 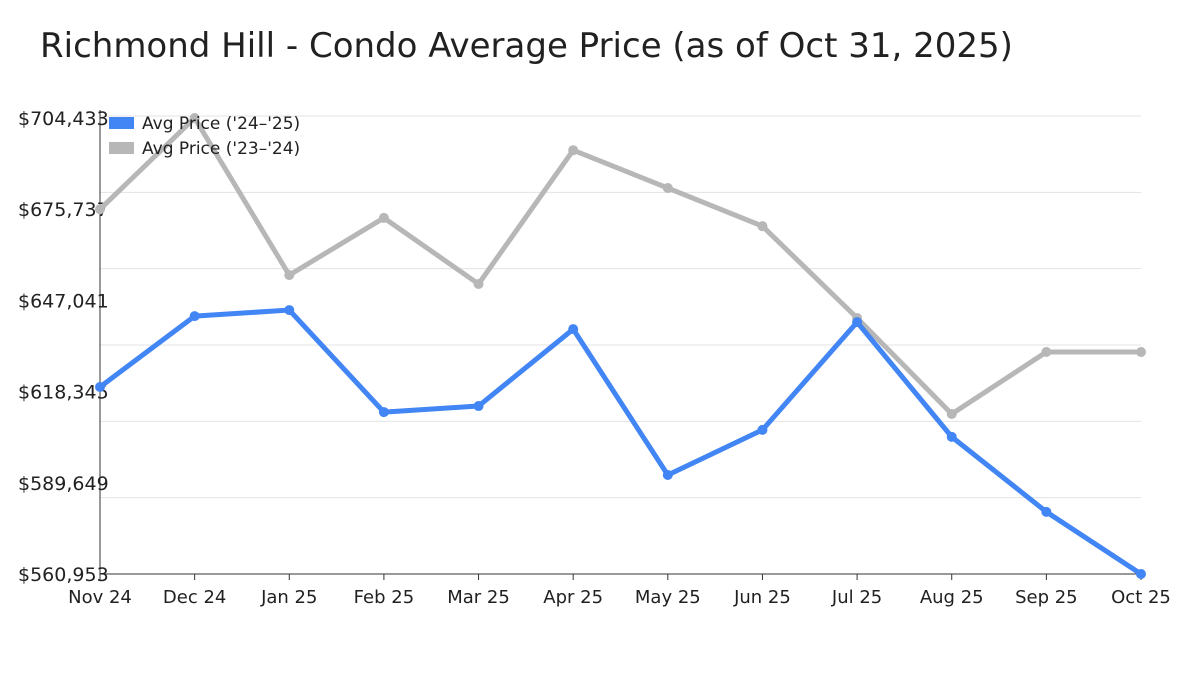 What do you see at coordinates (63, 575) in the screenshot?
I see `y-tick-label: $560,953` at bounding box center [63, 575].